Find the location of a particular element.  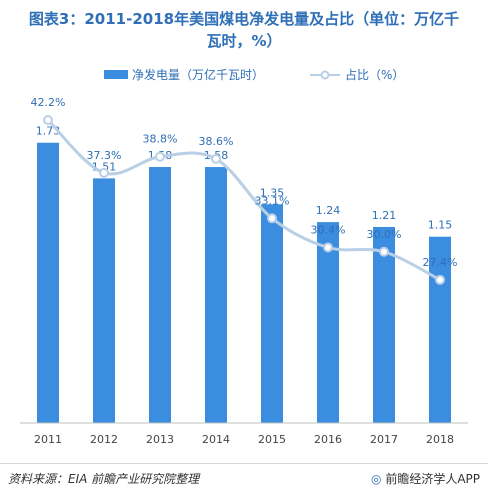

share-label-2016: 30.4% is located at coordinates (328, 229).